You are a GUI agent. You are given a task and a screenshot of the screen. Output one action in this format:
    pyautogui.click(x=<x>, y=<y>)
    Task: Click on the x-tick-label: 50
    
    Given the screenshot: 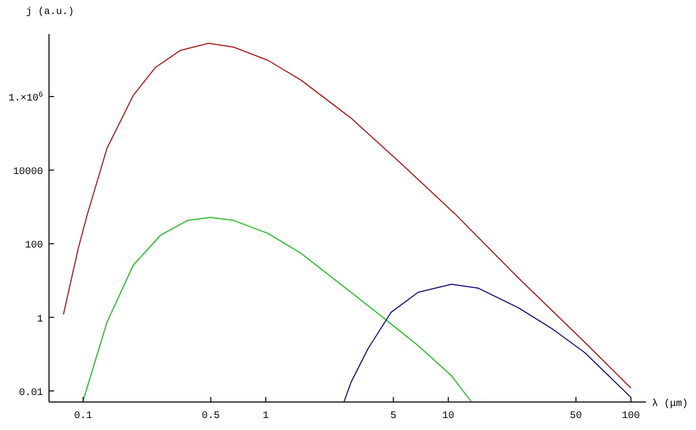 What is the action you would take?
    pyautogui.click(x=576, y=416)
    